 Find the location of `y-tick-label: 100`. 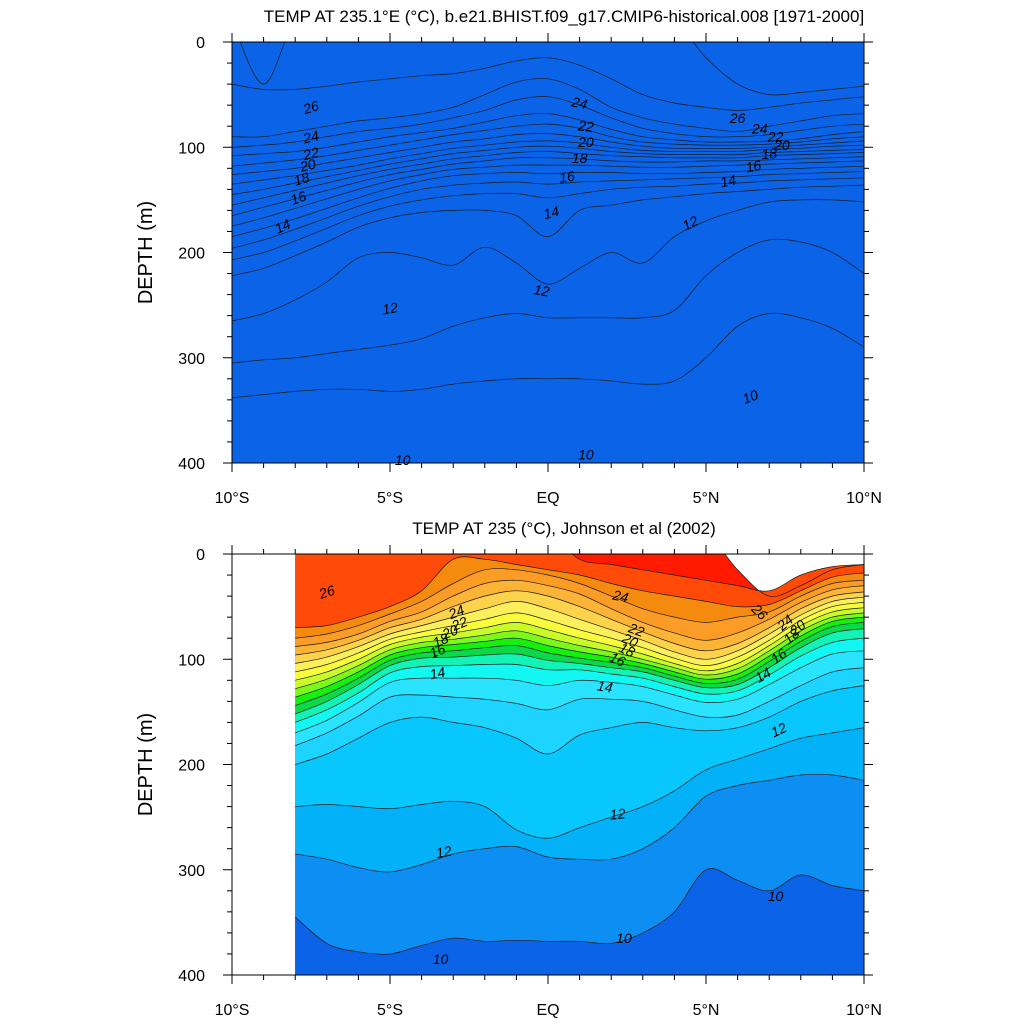

y-tick-label: 100 is located at coordinates (191, 148).